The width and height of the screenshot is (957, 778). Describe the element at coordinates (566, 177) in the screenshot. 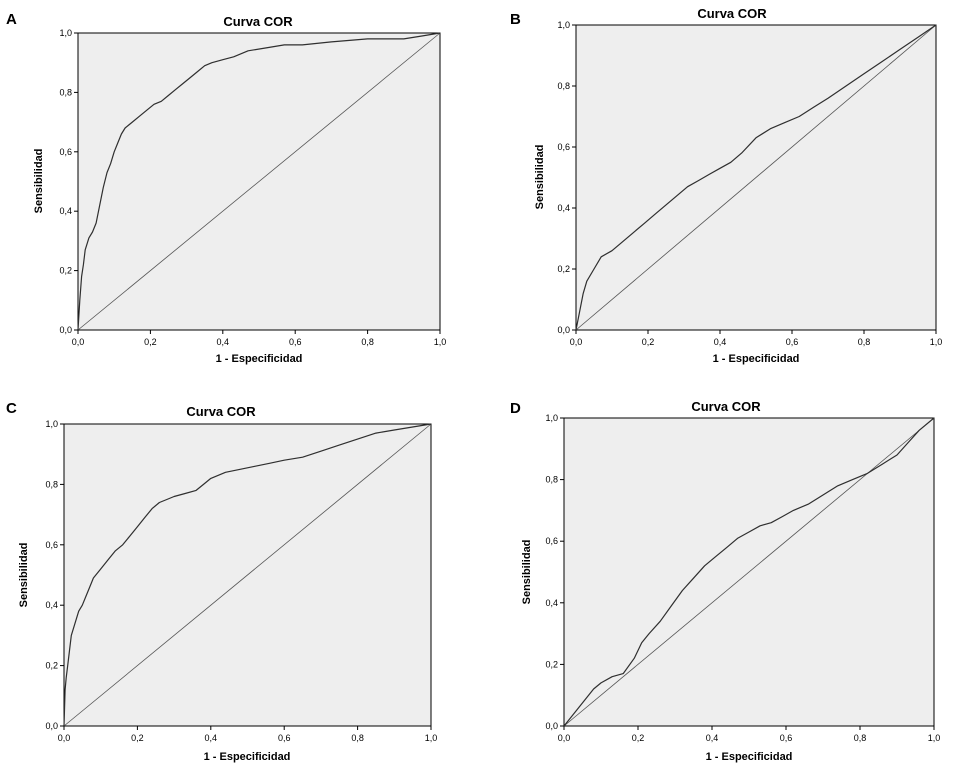

I see `panel-b-y-ticks: 0,0 0,2 0,4 0,6 0,8 1,0` at that location.